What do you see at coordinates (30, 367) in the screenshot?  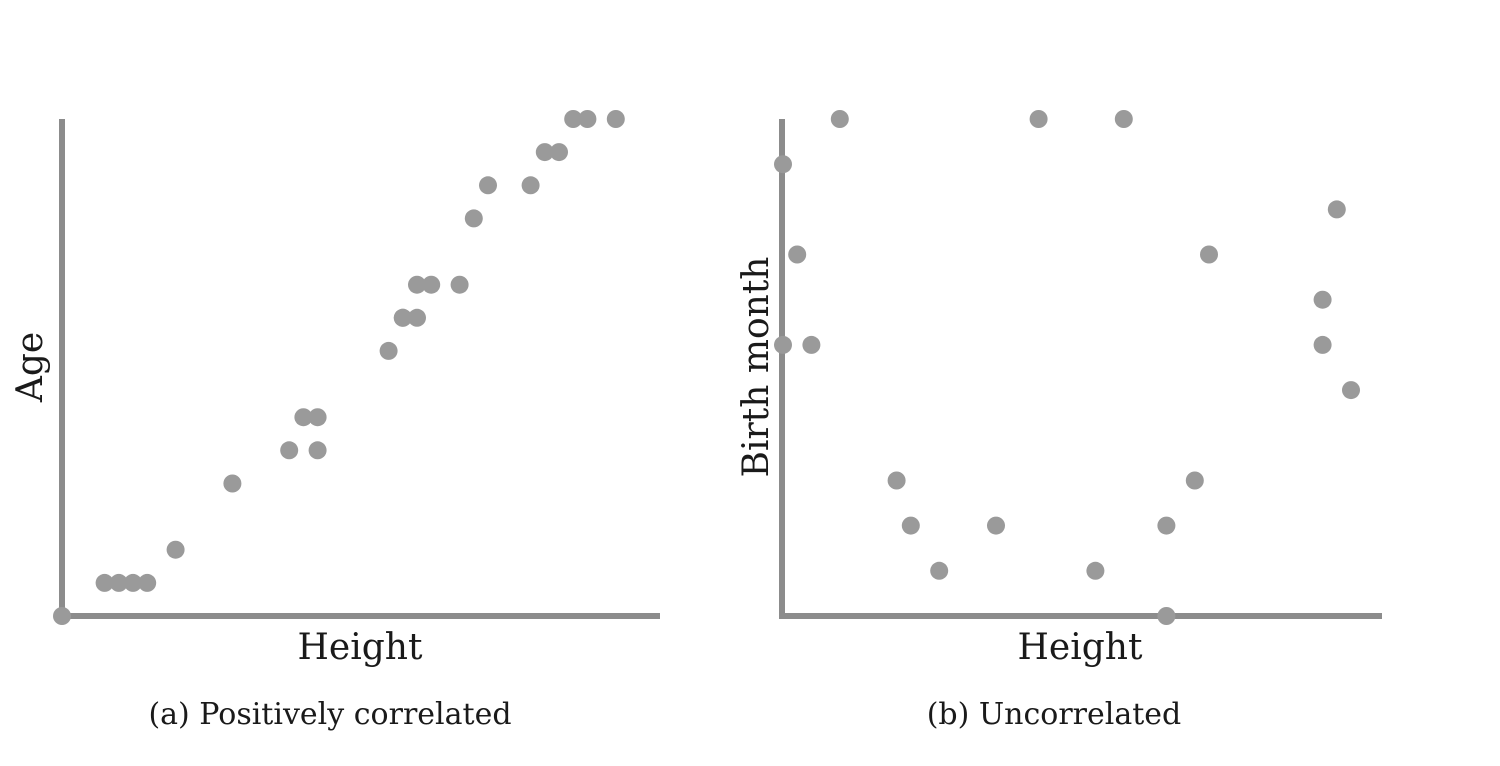 I see `y-axis-label: Age` at bounding box center [30, 367].